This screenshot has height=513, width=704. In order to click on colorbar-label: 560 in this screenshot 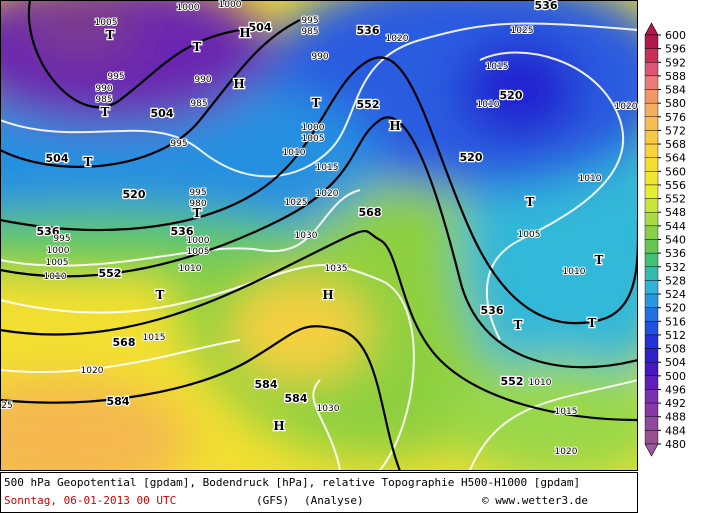, I will do `click(675, 171)`.